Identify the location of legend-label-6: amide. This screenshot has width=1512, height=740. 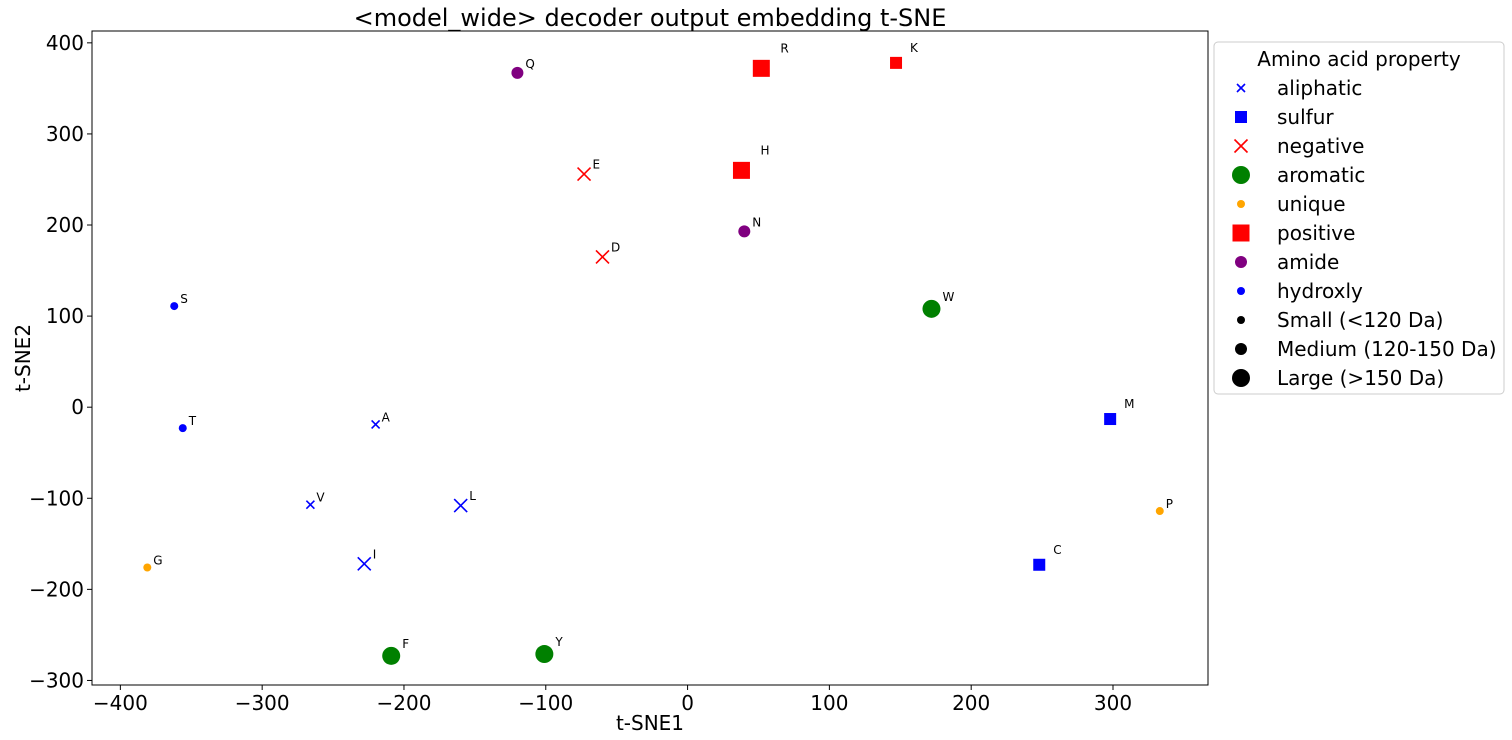
(1308, 262).